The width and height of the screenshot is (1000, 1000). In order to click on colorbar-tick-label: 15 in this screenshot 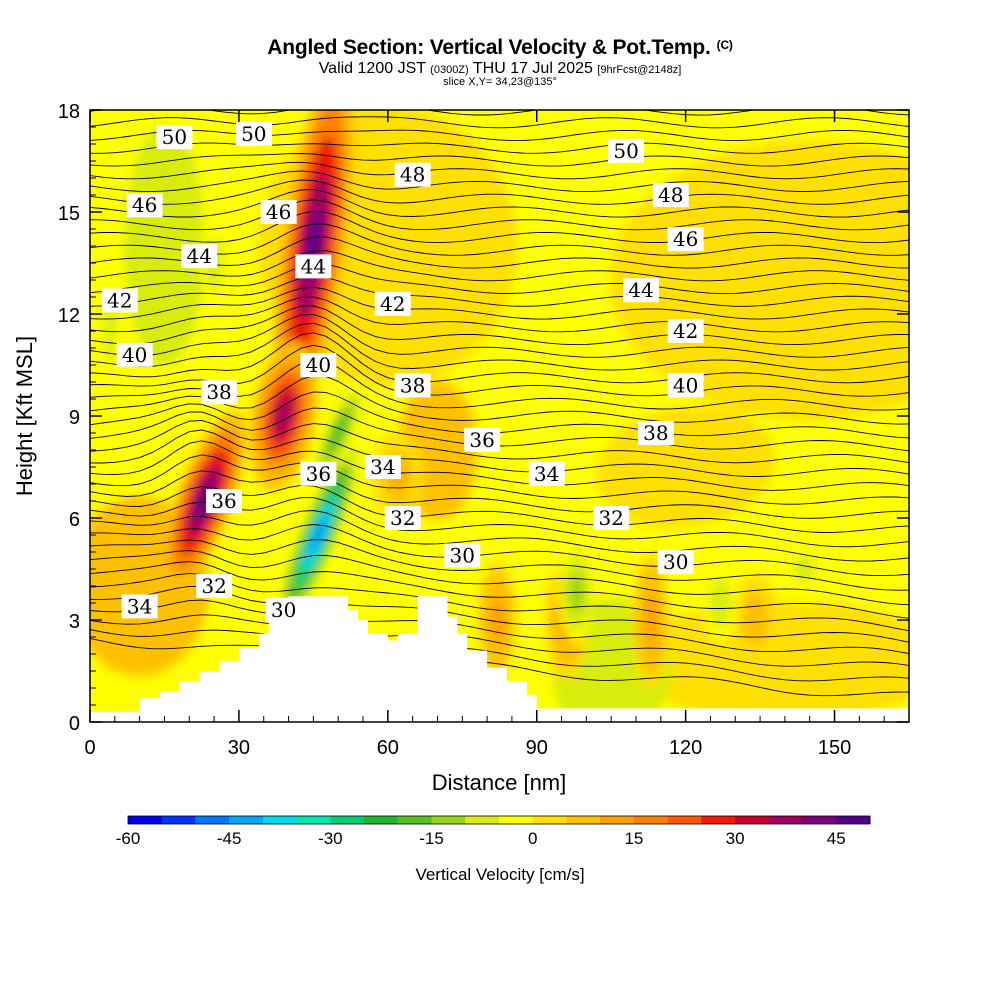, I will do `click(633, 838)`.